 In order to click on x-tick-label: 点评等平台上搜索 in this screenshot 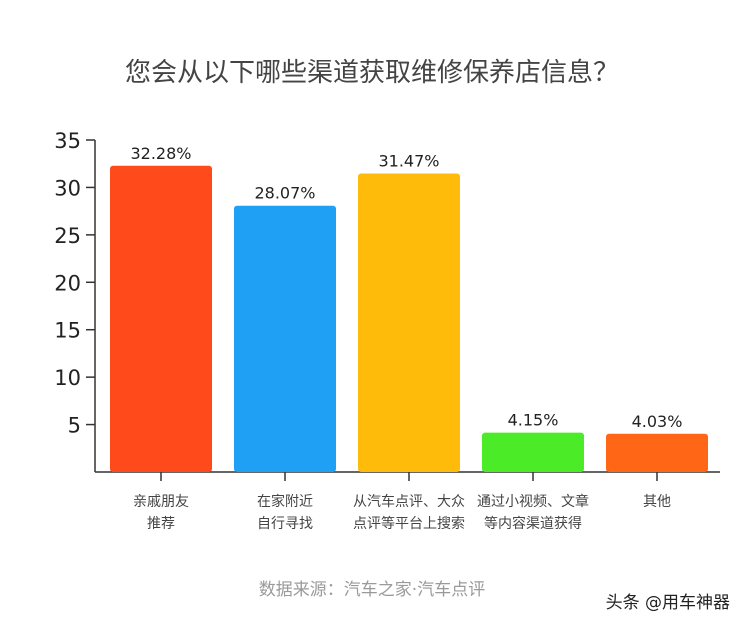, I will do `click(409, 523)`.